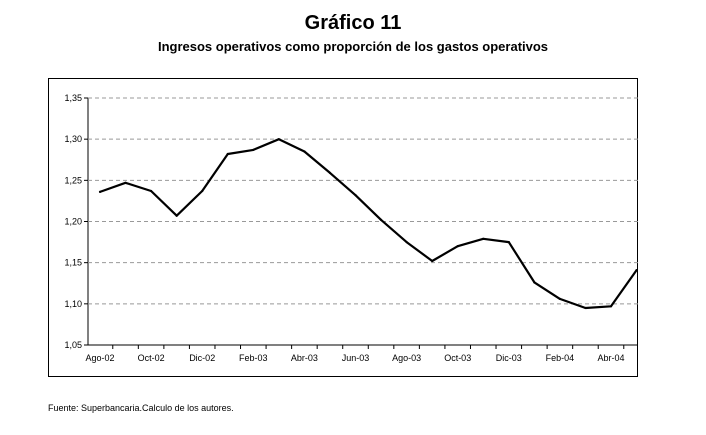 The image size is (706, 435). I want to click on x-tick-label: Dic-03, so click(509, 358).